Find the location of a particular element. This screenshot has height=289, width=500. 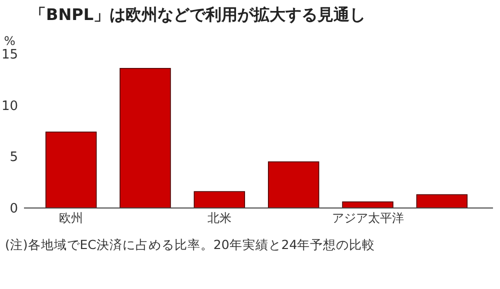

y-tick-label: 10 is located at coordinates (9, 106).